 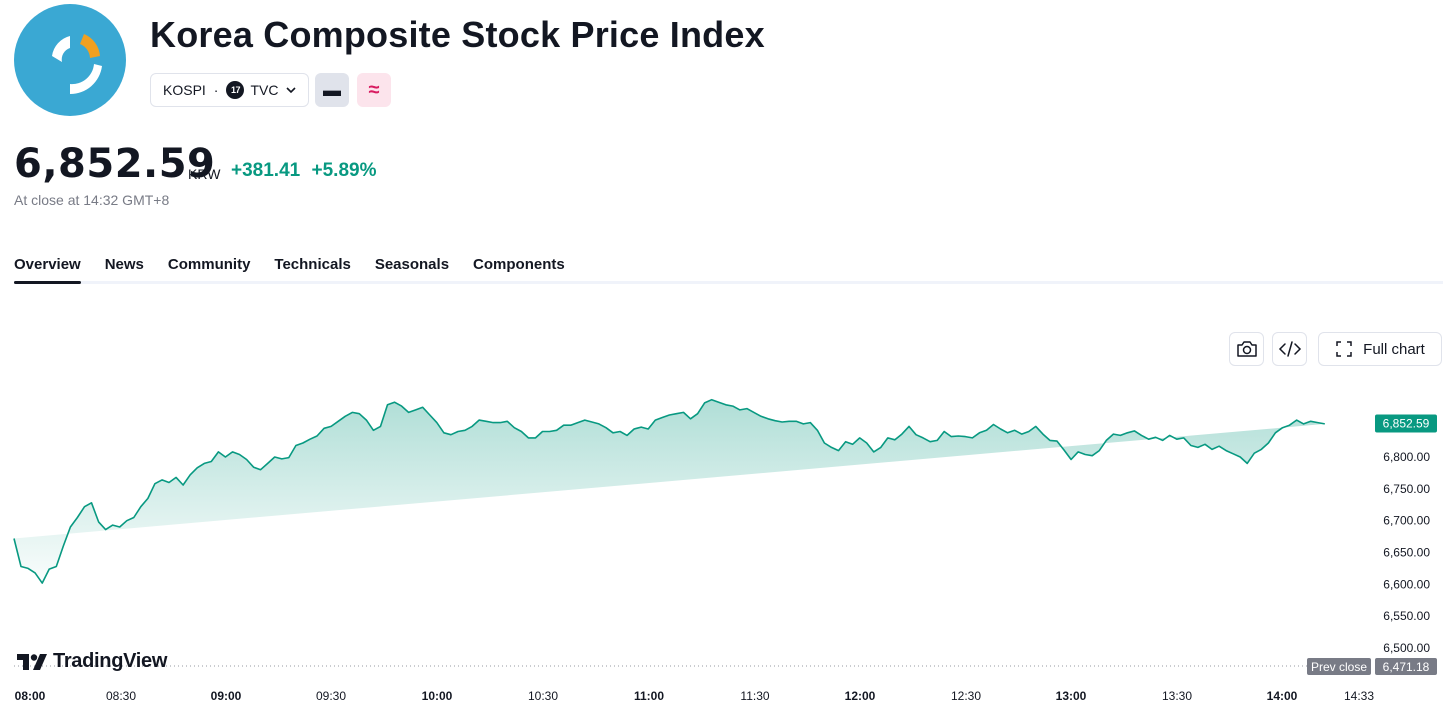 I want to click on x-tick-label: 12:30, so click(x=966, y=696).